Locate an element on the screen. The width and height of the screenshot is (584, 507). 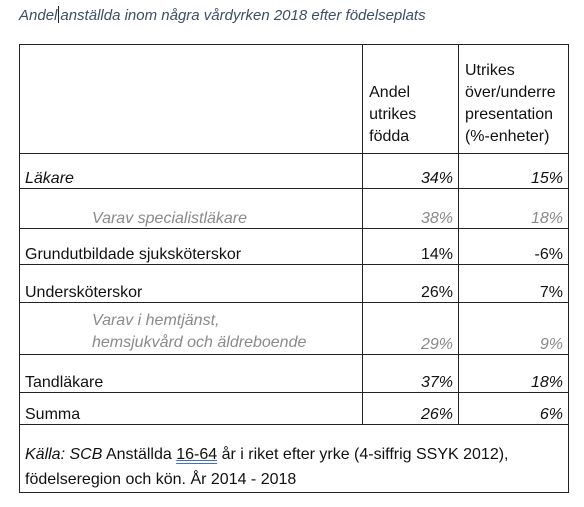
cell-andel: 14% is located at coordinates (410, 246).